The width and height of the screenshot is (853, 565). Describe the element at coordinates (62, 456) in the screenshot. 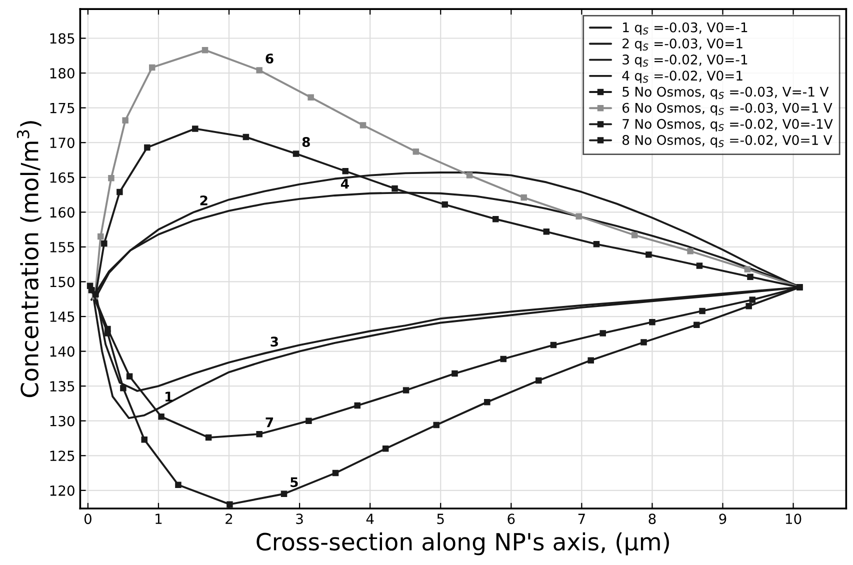

I see `y-tick-label: 125` at that location.